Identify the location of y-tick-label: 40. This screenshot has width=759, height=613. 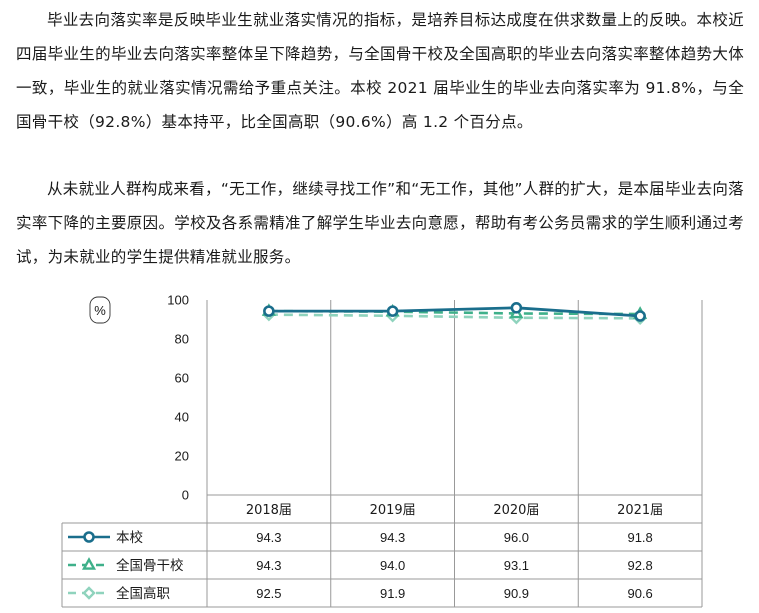
(182, 417).